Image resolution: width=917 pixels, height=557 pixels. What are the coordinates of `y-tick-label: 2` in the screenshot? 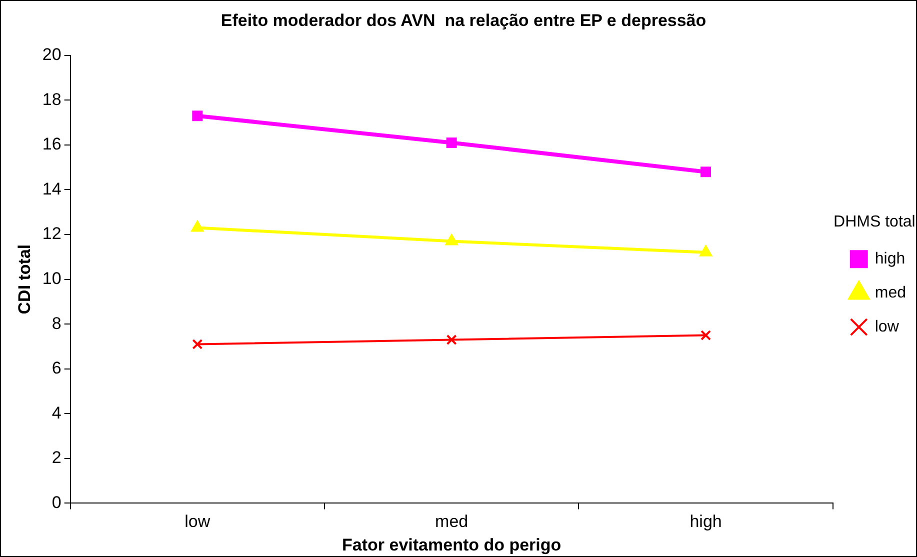 It's located at (57, 458).